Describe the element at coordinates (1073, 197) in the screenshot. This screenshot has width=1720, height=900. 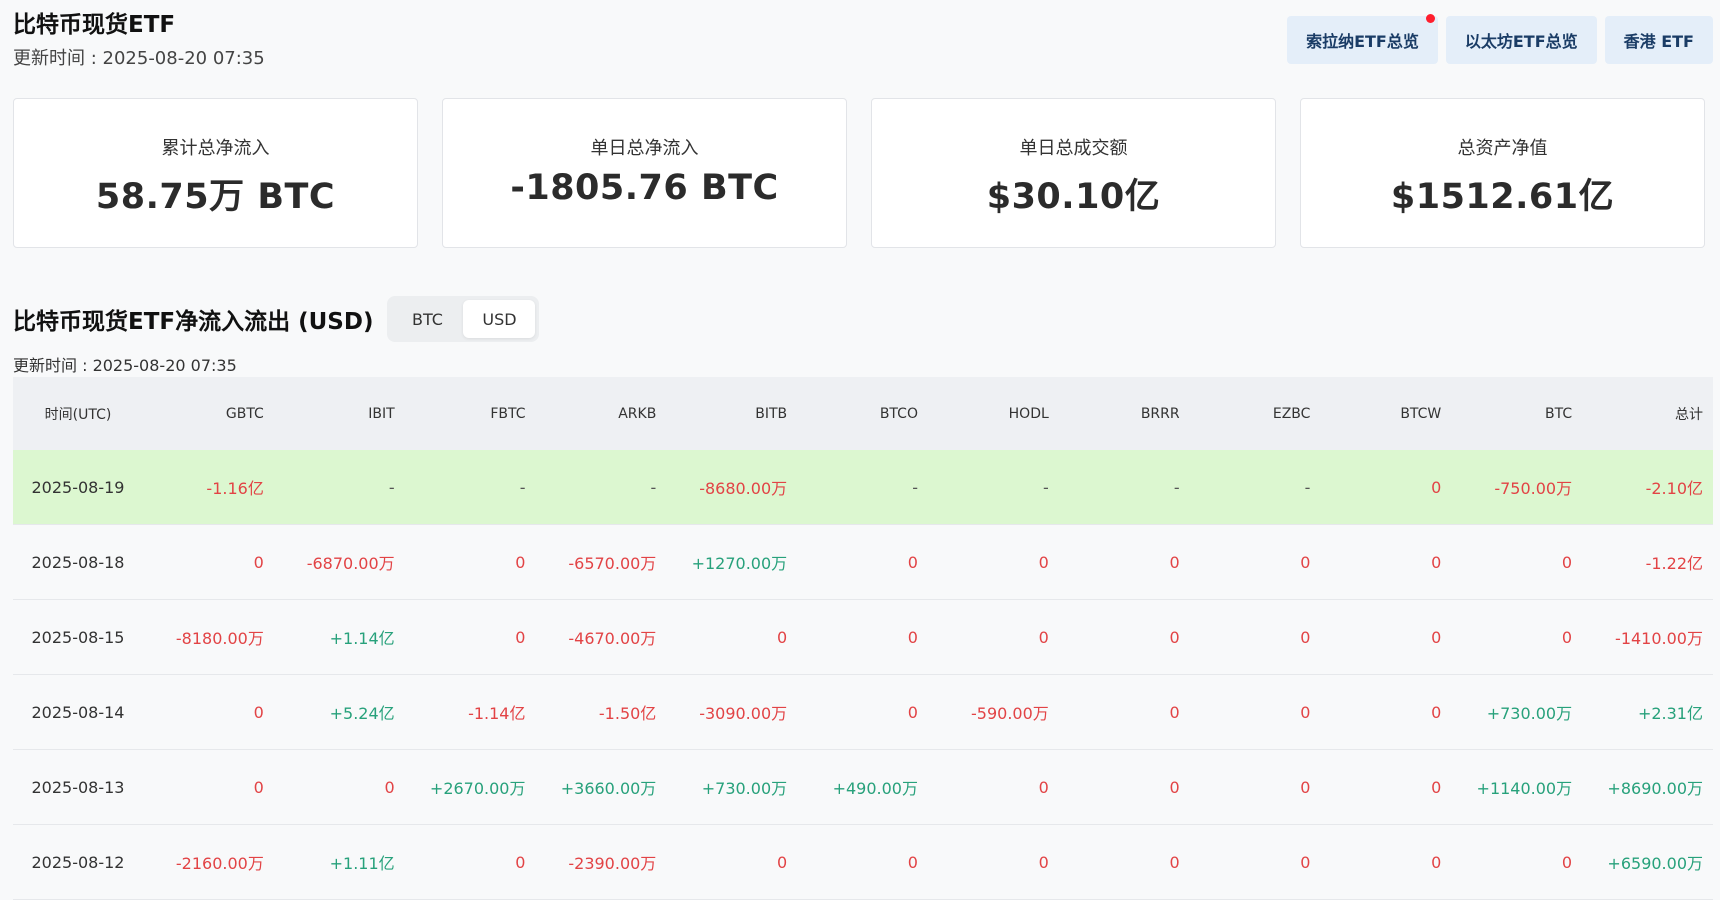
I see `stat-value: $30.10亿` at that location.